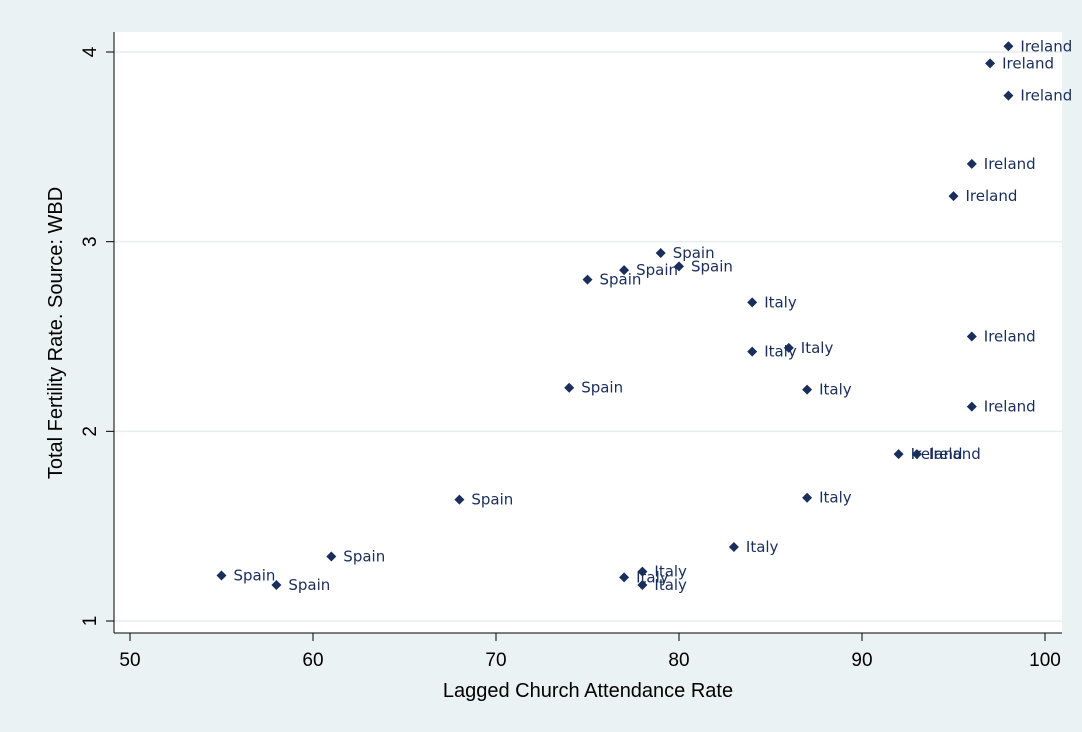 Image resolution: width=1082 pixels, height=732 pixels. Describe the element at coordinates (312, 660) in the screenshot. I see `x-tick-label: 60` at that location.